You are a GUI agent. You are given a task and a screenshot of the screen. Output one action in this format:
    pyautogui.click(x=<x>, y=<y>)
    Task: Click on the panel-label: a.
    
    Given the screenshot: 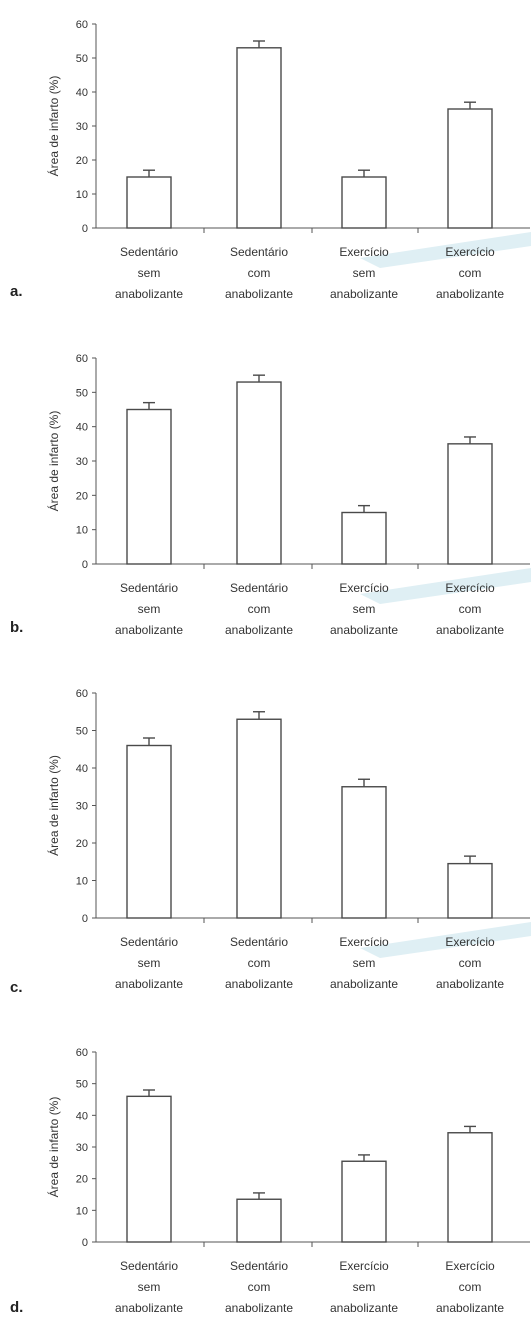 What is the action you would take?
    pyautogui.click(x=16, y=291)
    